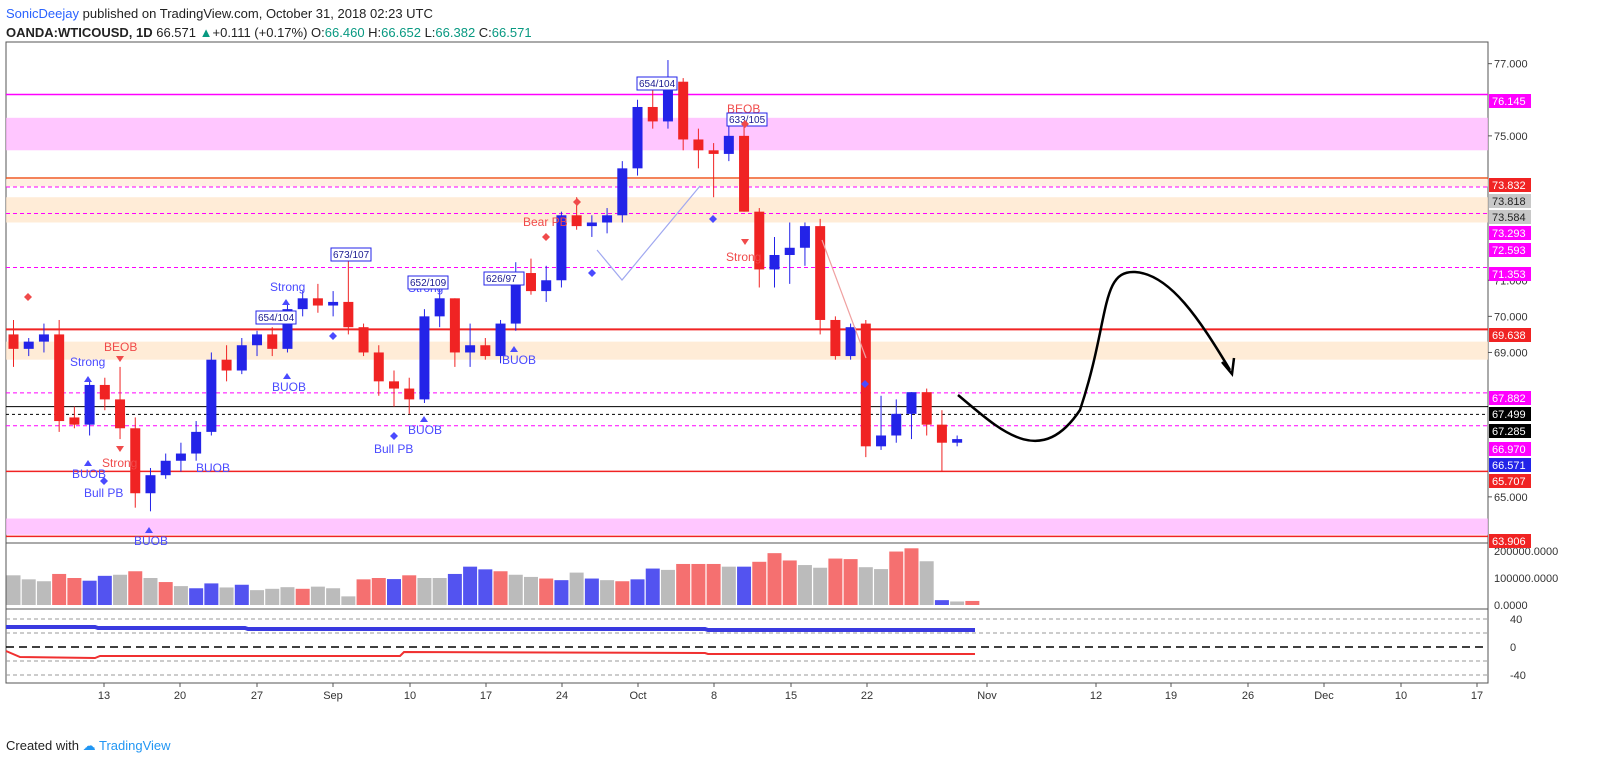 The image size is (1615, 765). I want to click on y-tick-label: 75.000, so click(1511, 137).